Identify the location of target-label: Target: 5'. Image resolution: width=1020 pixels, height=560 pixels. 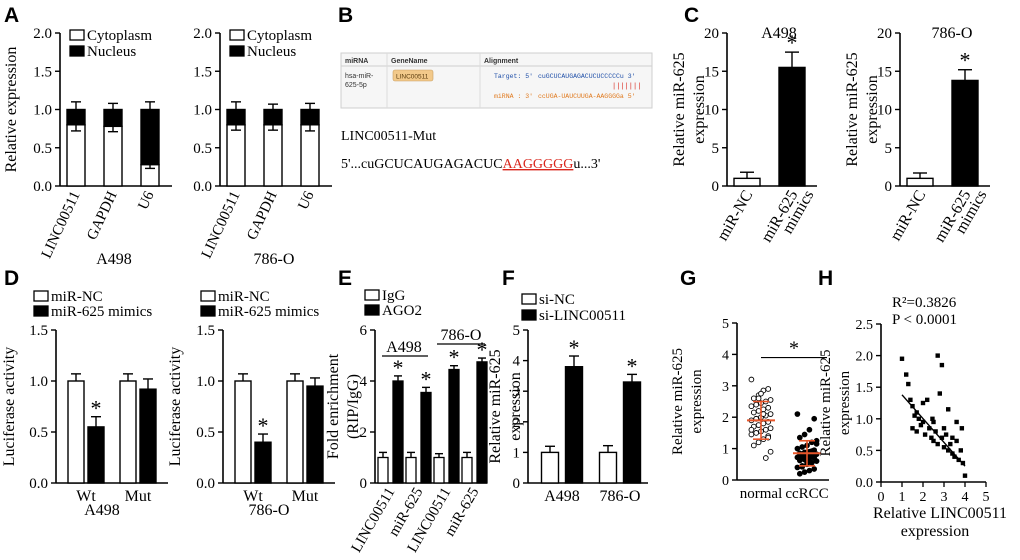
(513, 76).